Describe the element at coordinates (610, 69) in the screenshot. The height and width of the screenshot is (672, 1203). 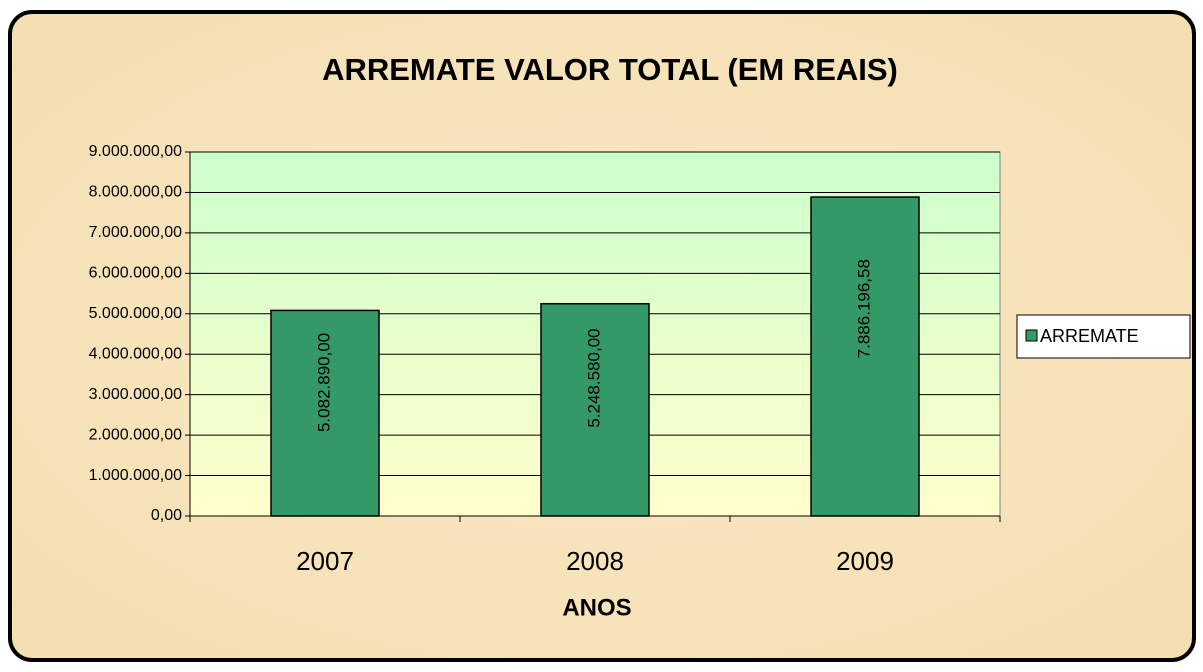
I see `chart-title: ARREMATE VALOR TOTAL (EM REAIS)` at that location.